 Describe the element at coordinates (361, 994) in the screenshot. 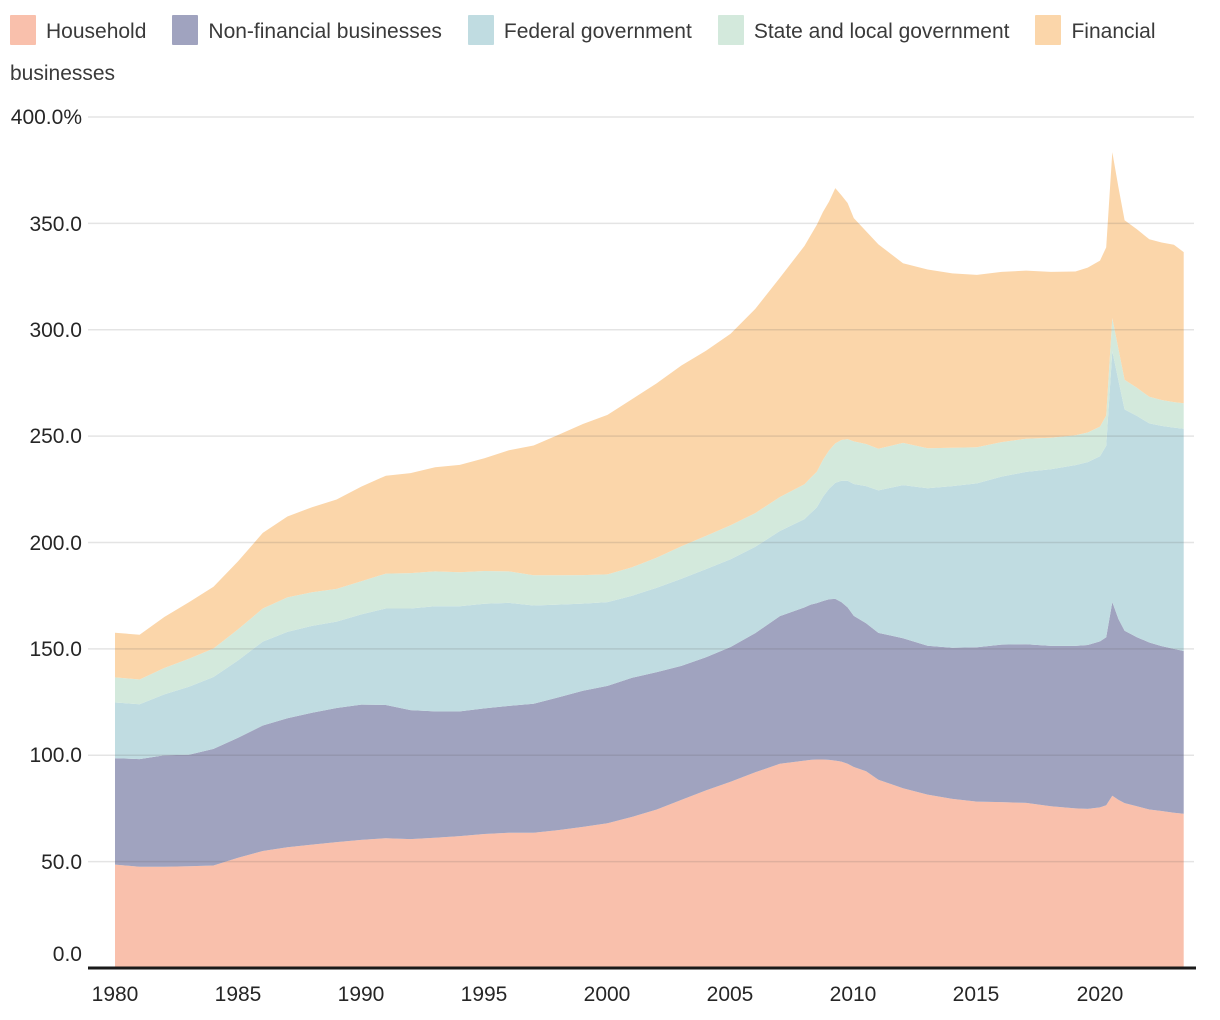

I see `x-tick-label: 1990` at that location.